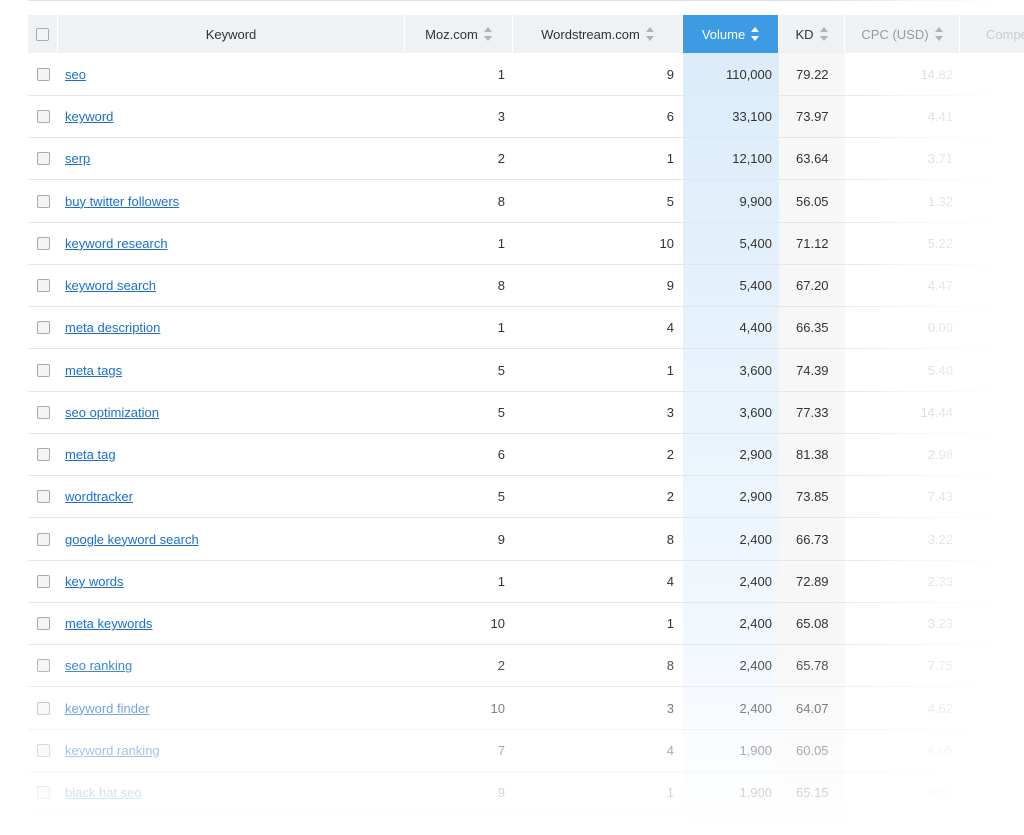  What do you see at coordinates (812, 243) in the screenshot?
I see `kd-value: 71.12` at bounding box center [812, 243].